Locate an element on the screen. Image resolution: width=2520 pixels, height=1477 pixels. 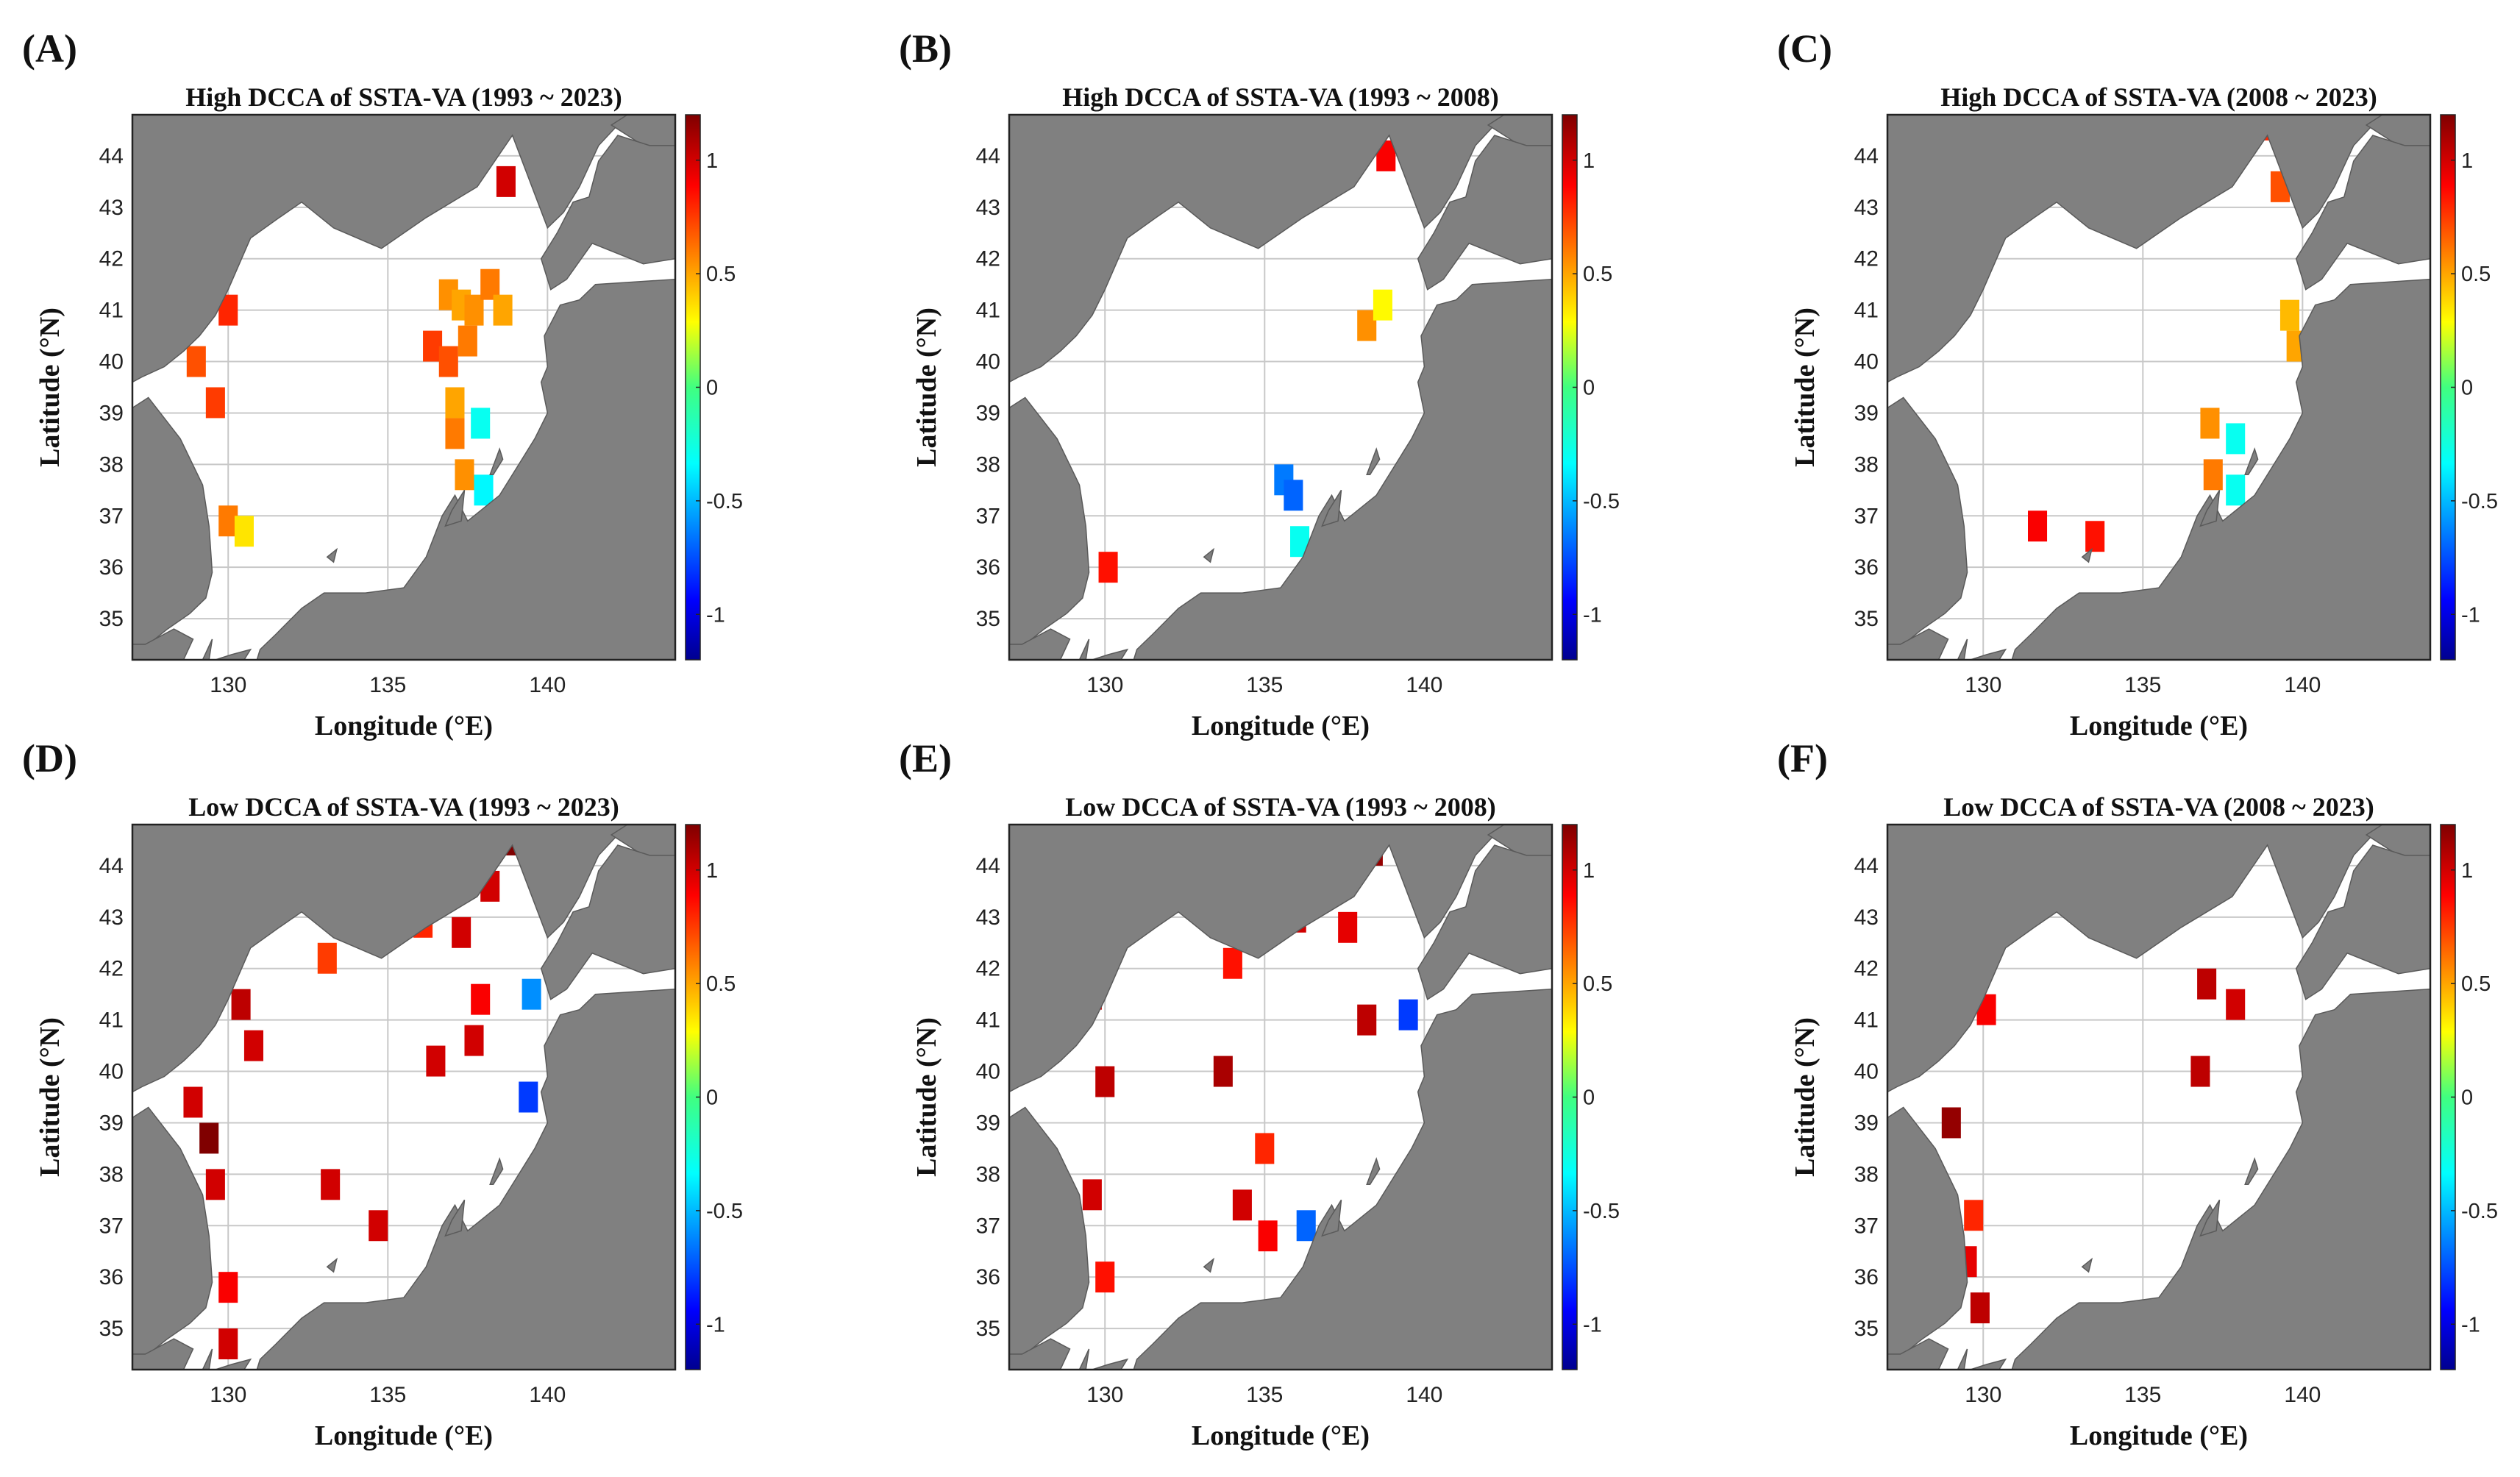
x-tick-label: 140 is located at coordinates (2302, 685).